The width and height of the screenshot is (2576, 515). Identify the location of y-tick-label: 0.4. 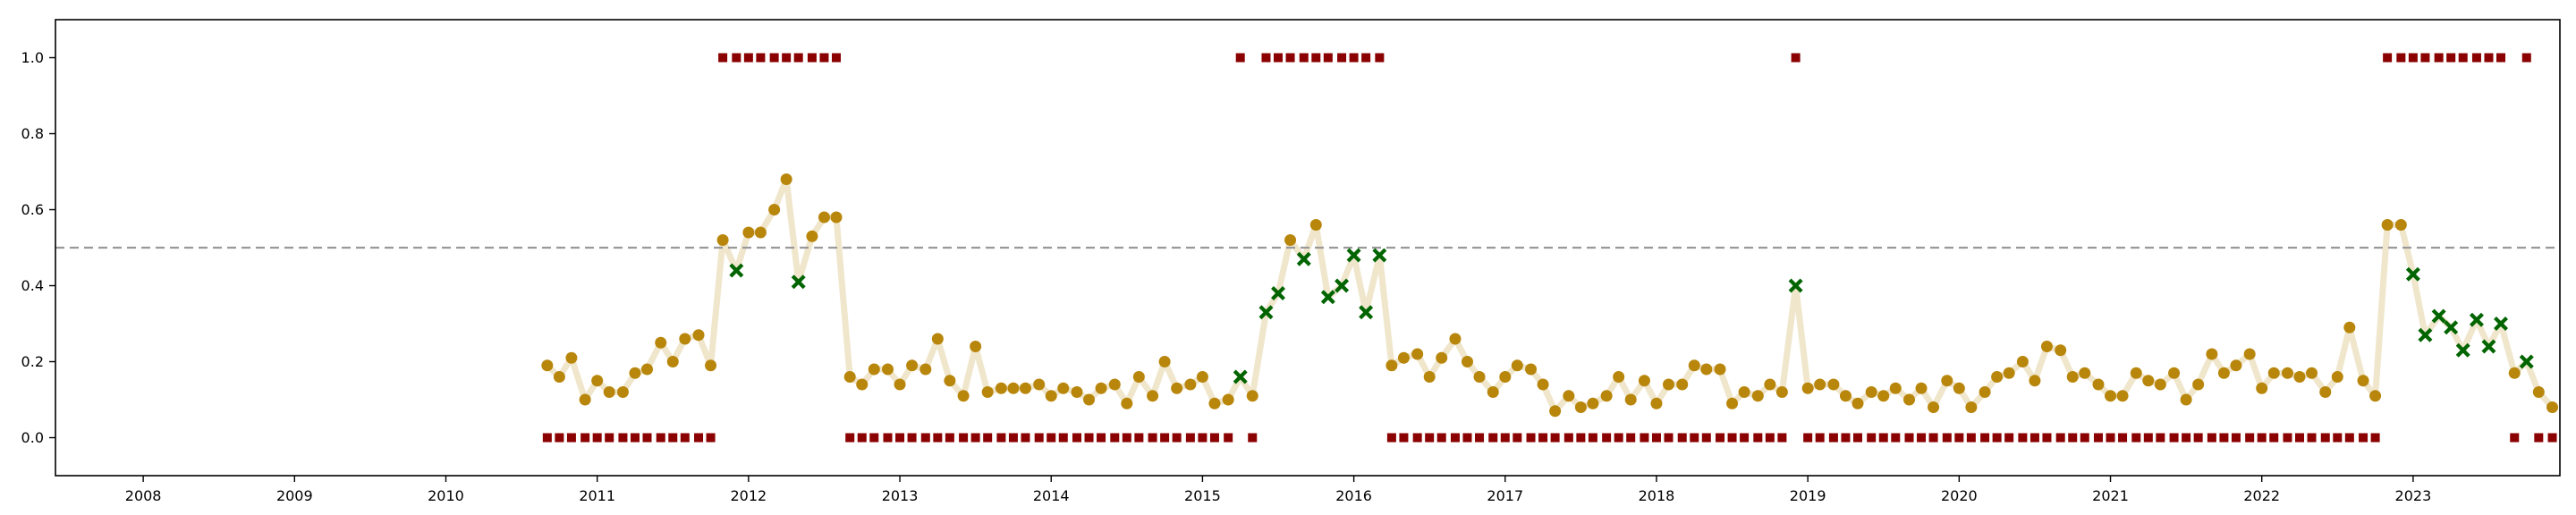
(32, 285).